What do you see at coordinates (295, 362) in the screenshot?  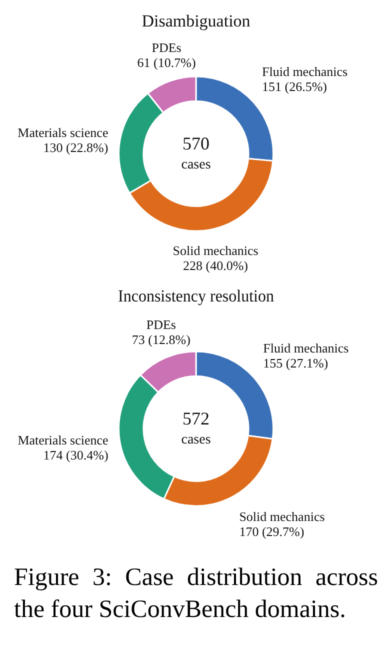 I see `data-label: 155 (27.1%)` at bounding box center [295, 362].